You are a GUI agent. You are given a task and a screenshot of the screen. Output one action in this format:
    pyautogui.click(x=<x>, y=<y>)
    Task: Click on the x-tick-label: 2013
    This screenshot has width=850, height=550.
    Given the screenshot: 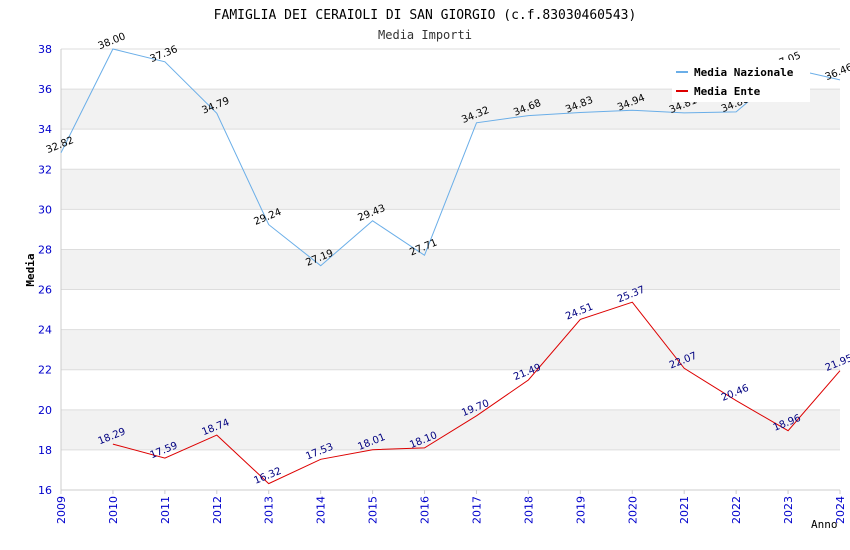 What is the action you would take?
    pyautogui.click(x=269, y=510)
    